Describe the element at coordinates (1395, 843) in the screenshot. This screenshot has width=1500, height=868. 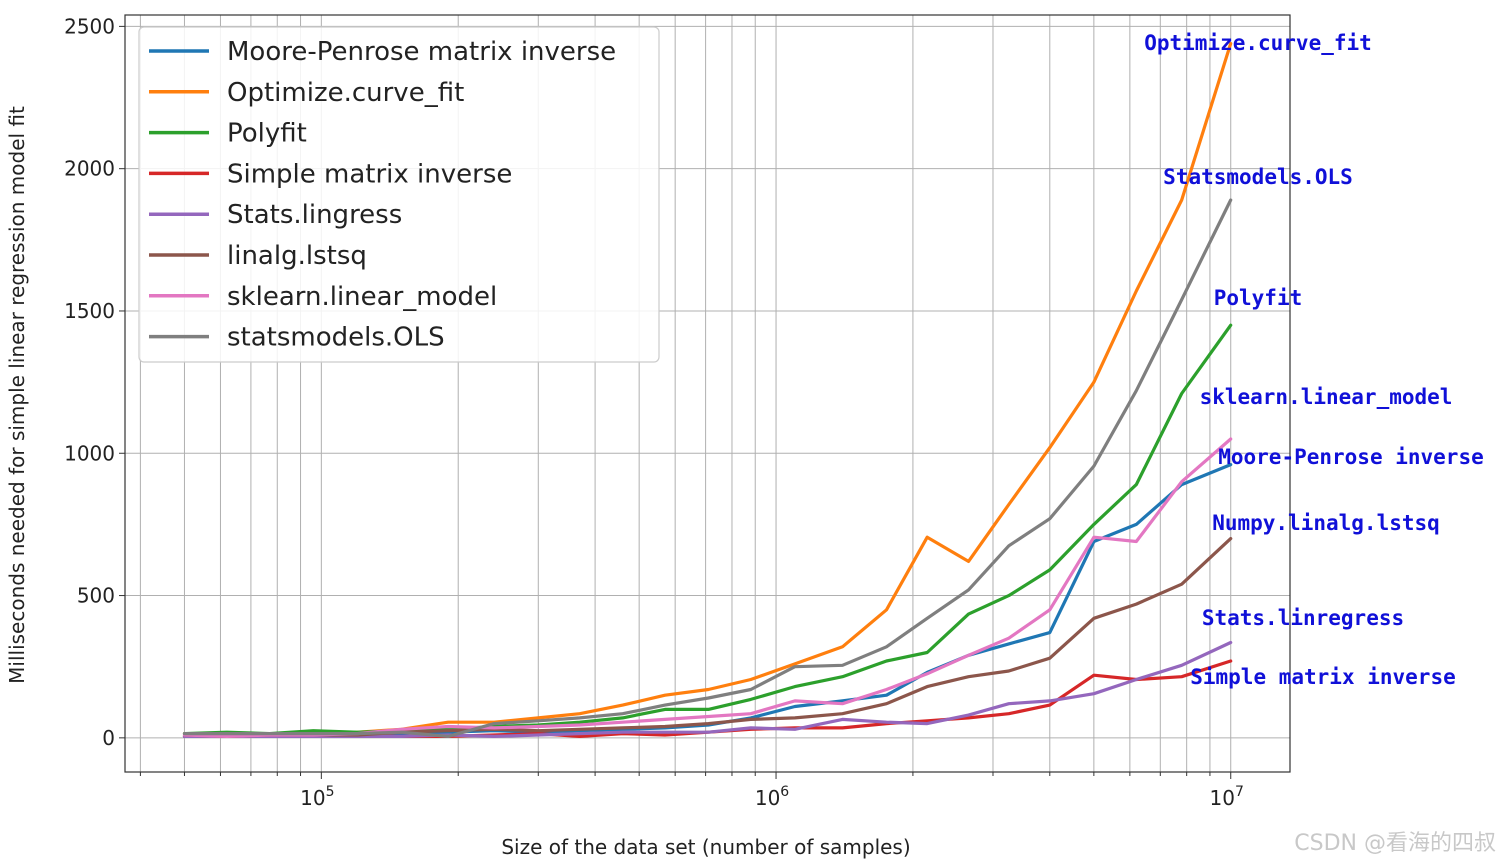
I see `watermark-text: CSDN @看海的四叔` at that location.